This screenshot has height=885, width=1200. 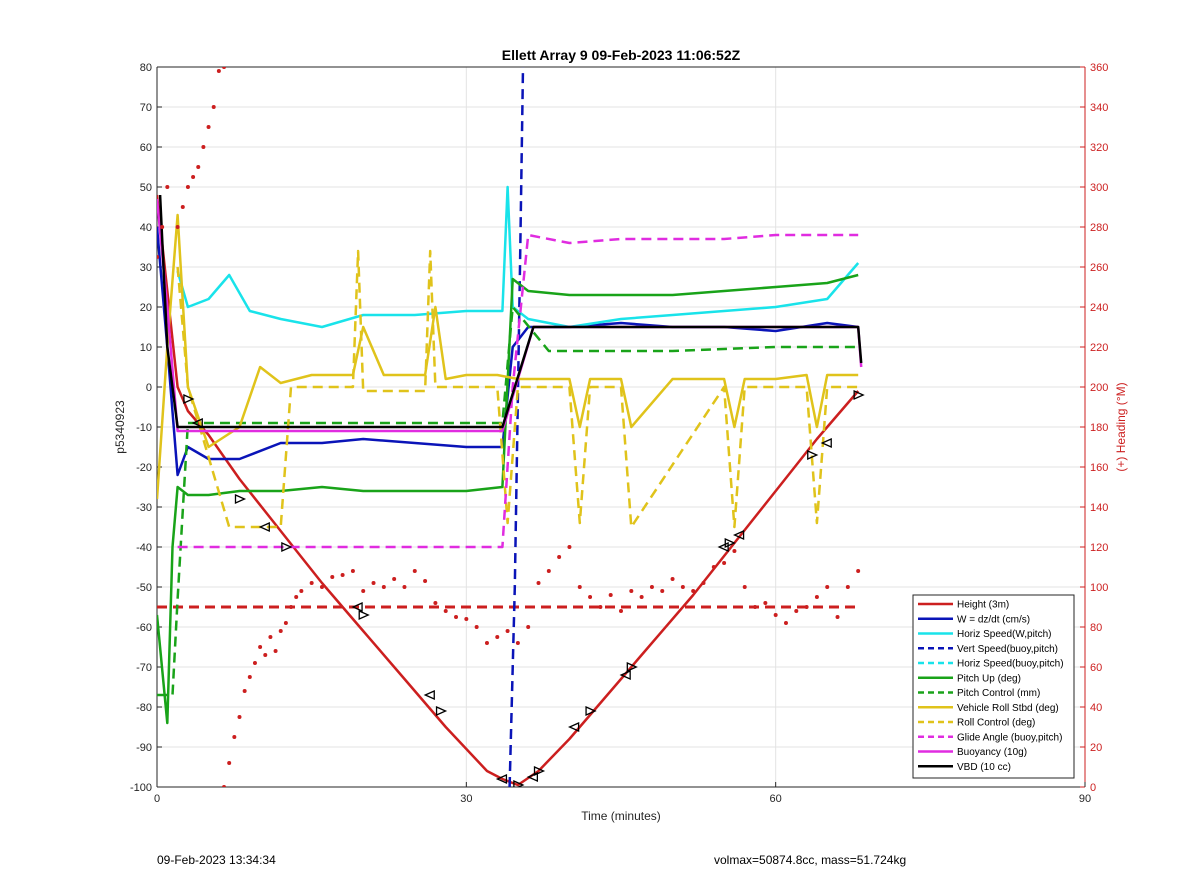 I want to click on legend-label: Height (3m), so click(x=983, y=605).